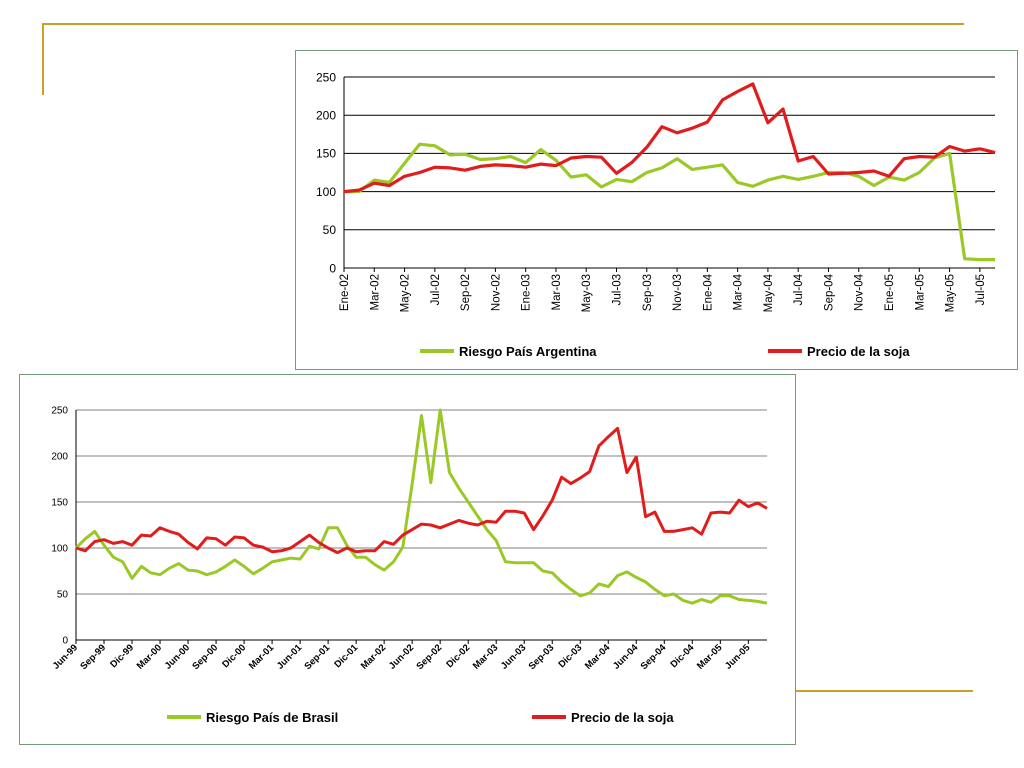 The width and height of the screenshot is (1024, 768). Describe the element at coordinates (528, 351) in the screenshot. I see `legend-label-riesgo-pais-argentina: Riesgo País Argentina` at that location.